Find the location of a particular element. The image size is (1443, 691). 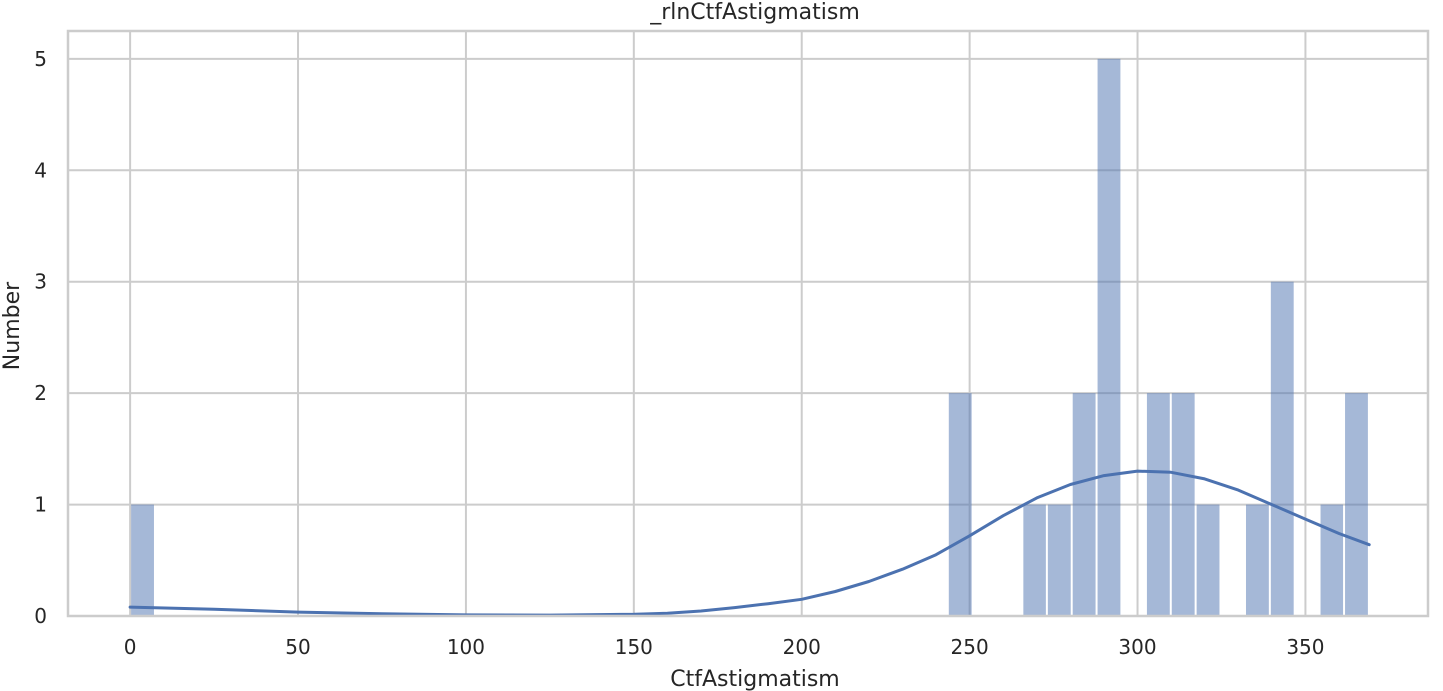

x-tick-label: 350 is located at coordinates (1305, 647).